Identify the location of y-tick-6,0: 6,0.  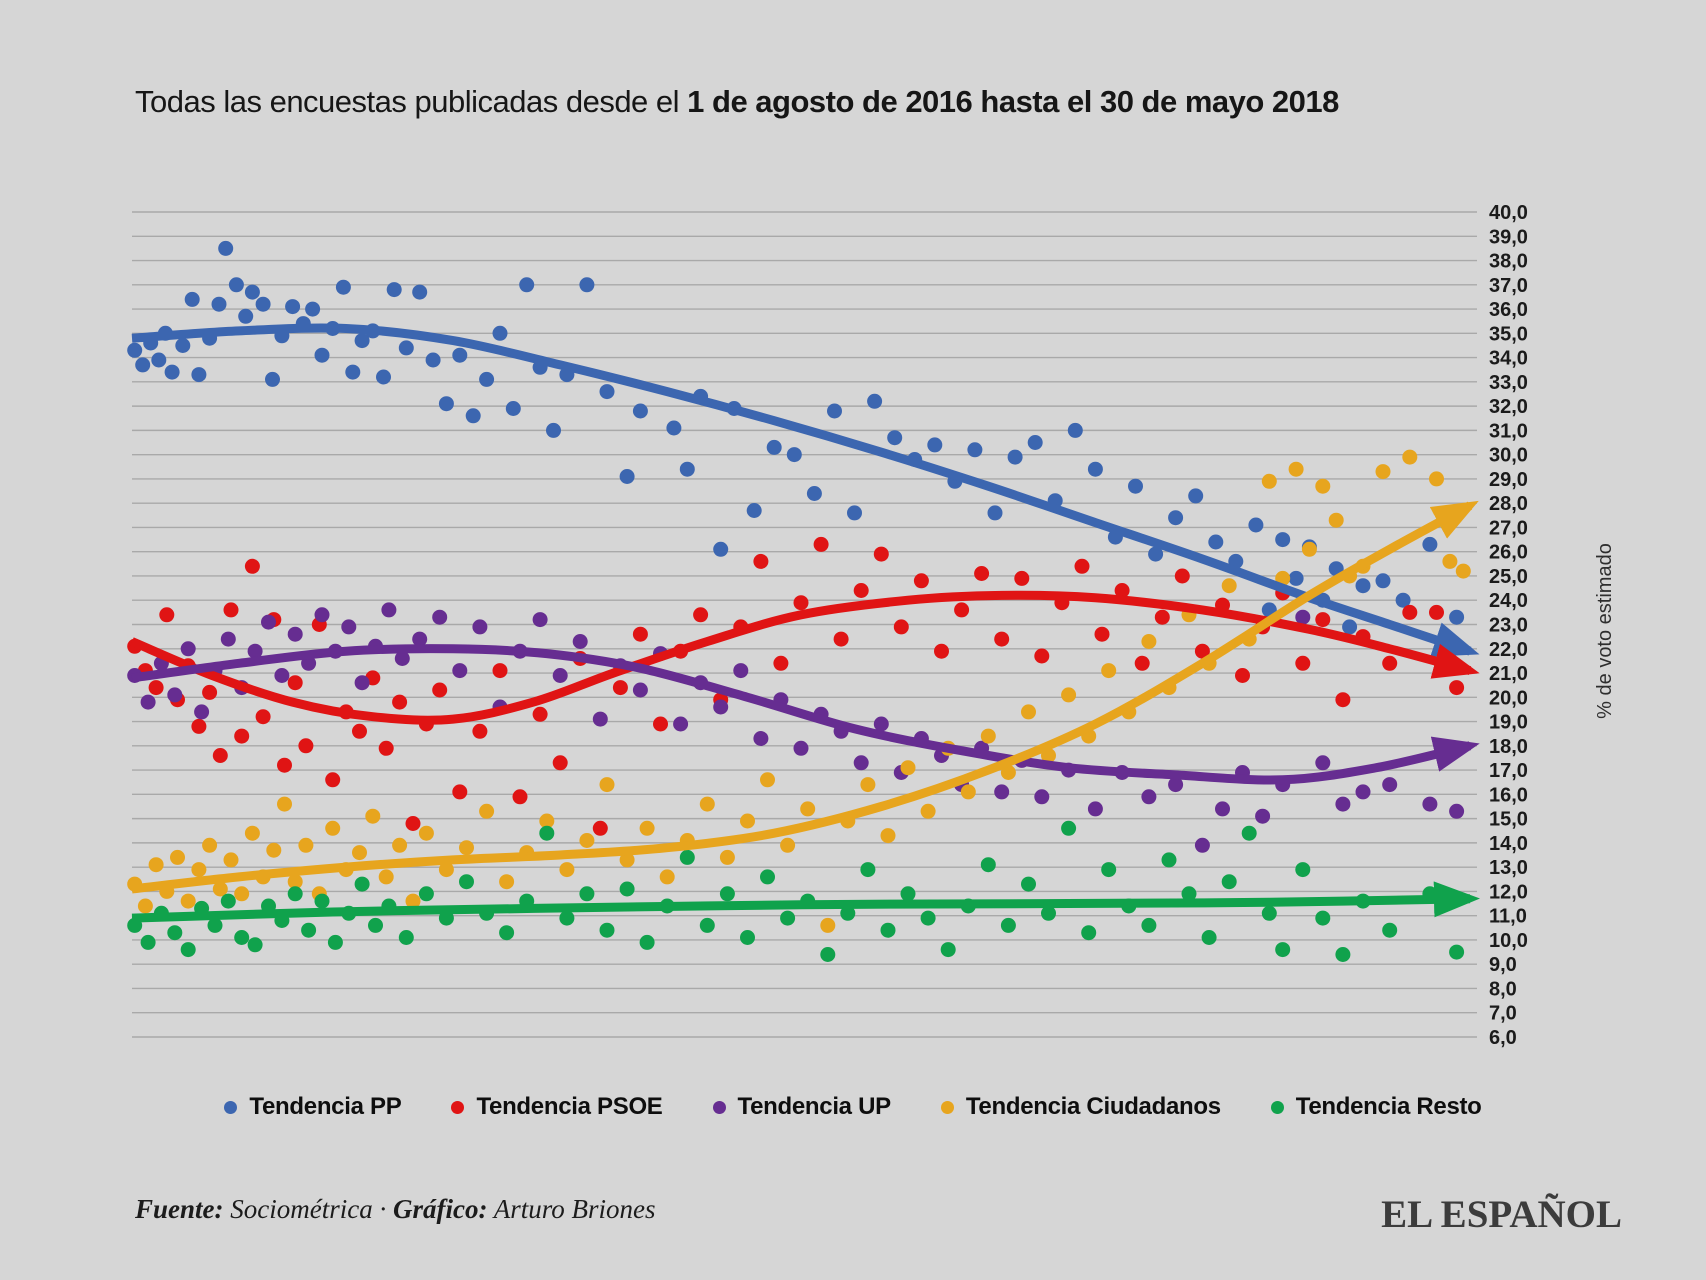
(1503, 1038).